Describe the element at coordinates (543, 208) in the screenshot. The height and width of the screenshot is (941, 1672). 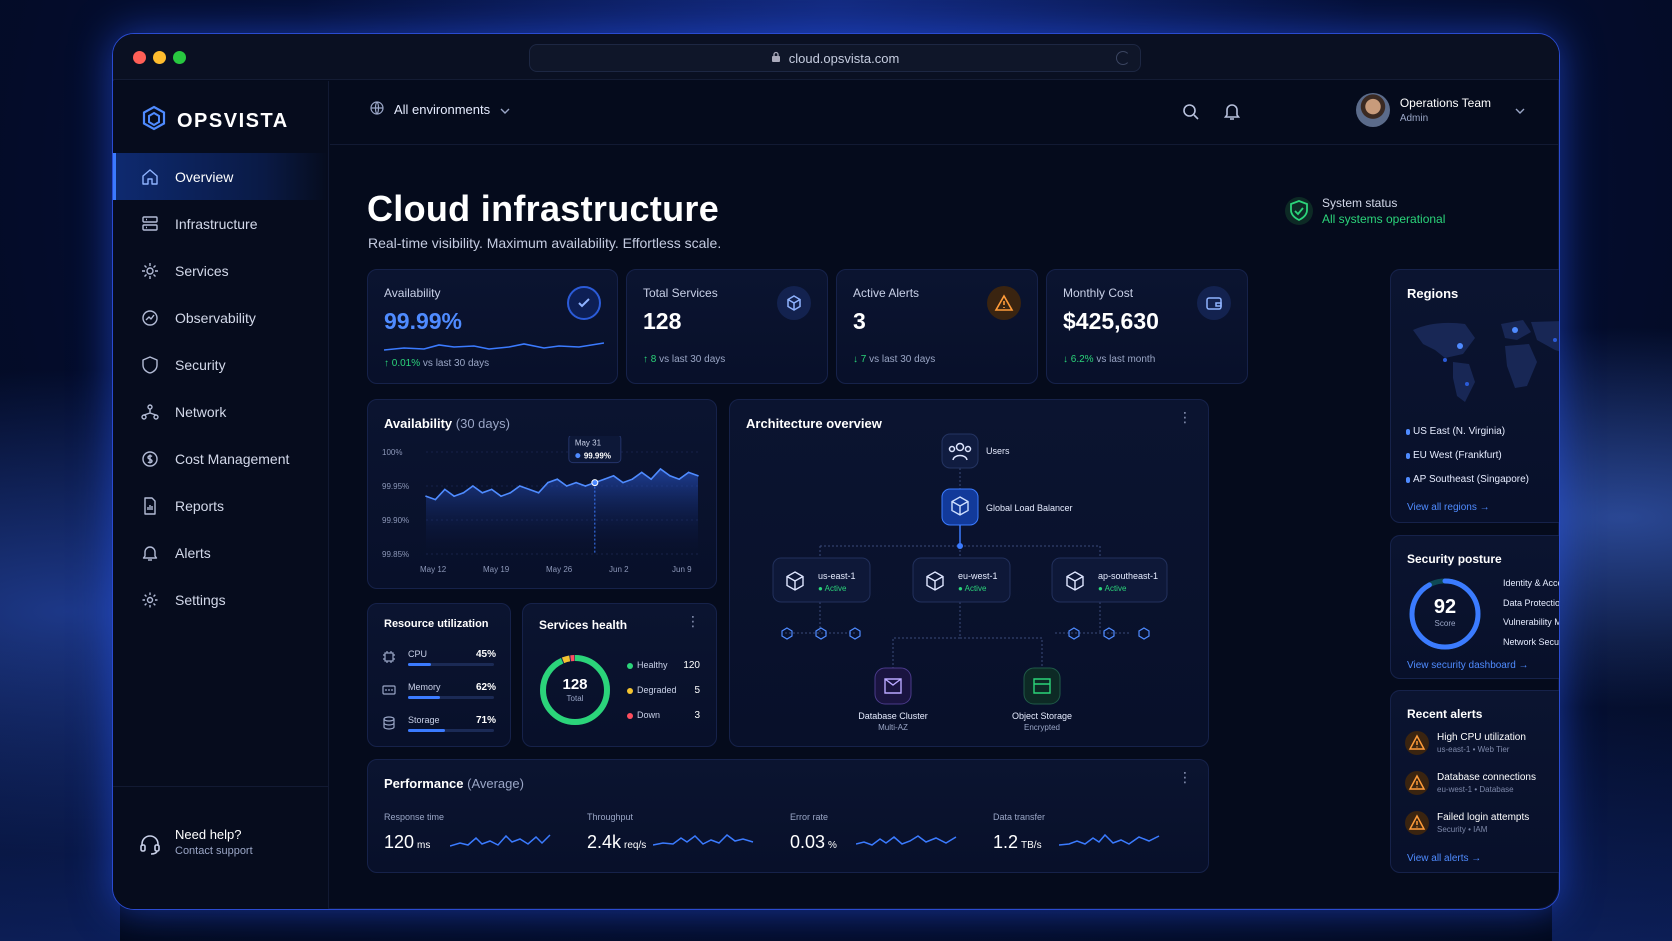
I see `page-title: Cloud infrastructure` at that location.